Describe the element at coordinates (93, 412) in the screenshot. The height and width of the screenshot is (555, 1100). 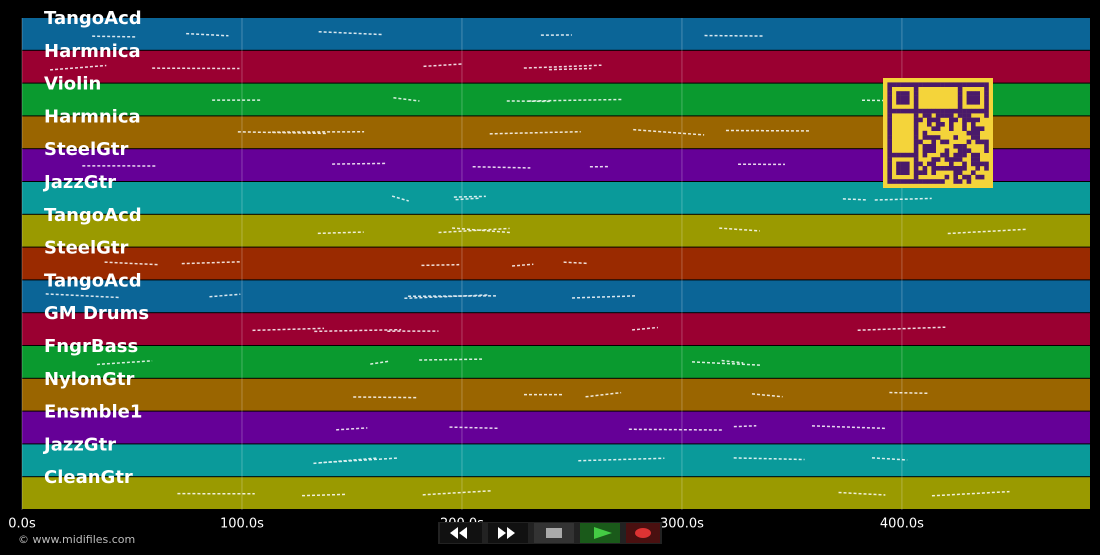
I see `track-name: Ensmble1` at that location.